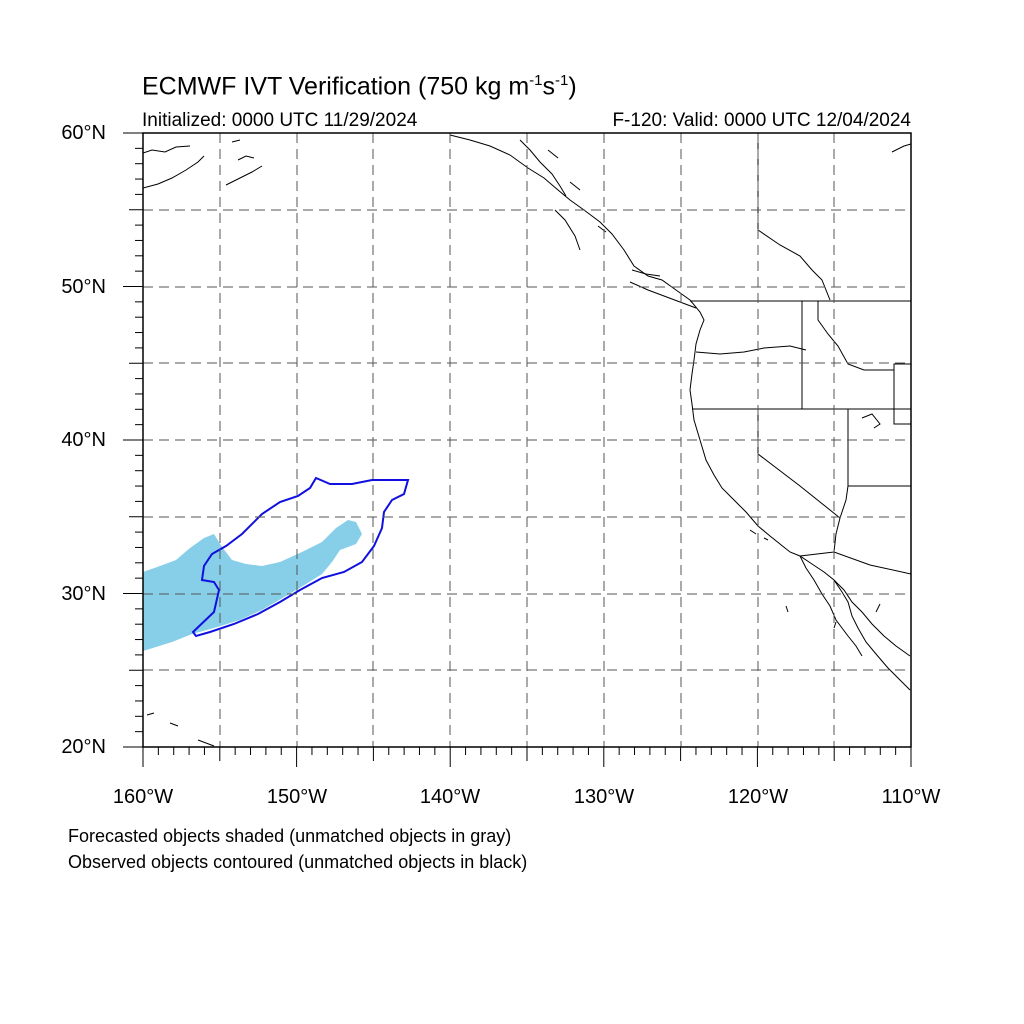 The width and height of the screenshot is (1024, 1024). I want to click on coastline-baja, so click(855, 606).